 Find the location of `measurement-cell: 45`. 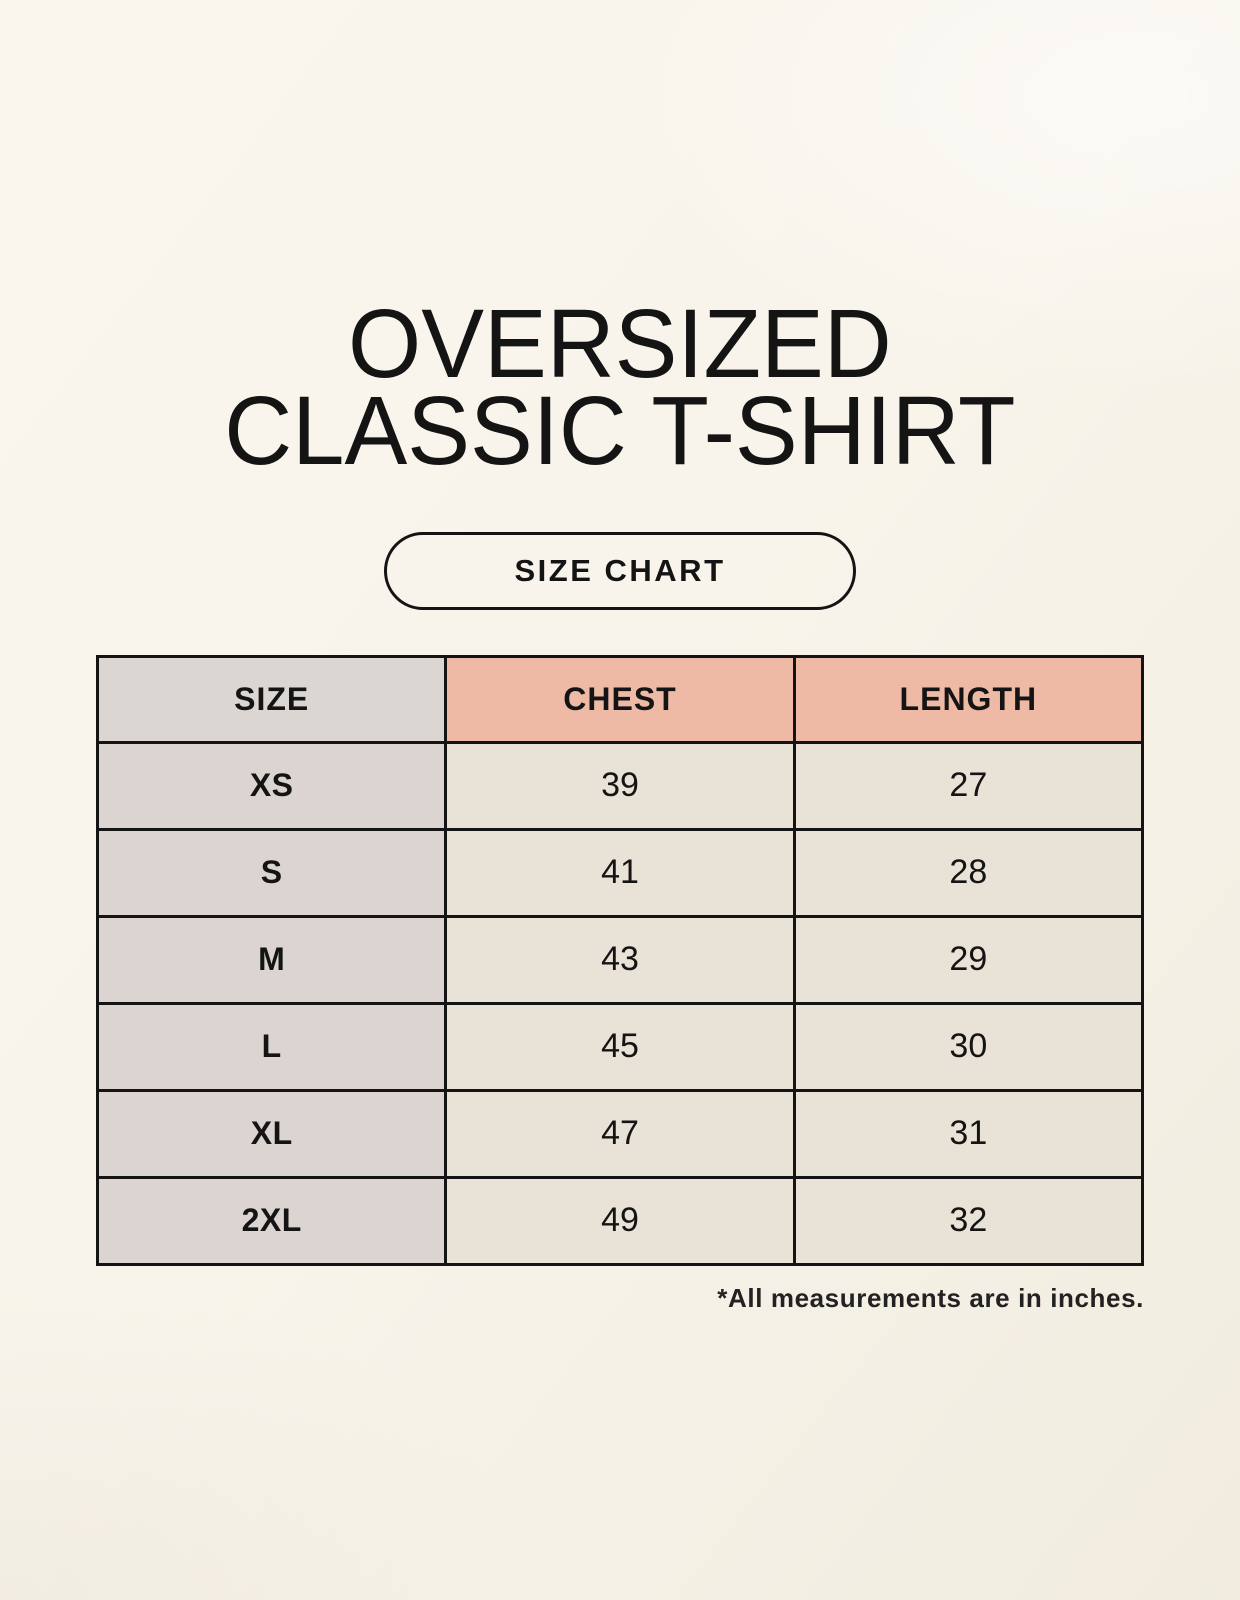

measurement-cell: 45 is located at coordinates (620, 1046).